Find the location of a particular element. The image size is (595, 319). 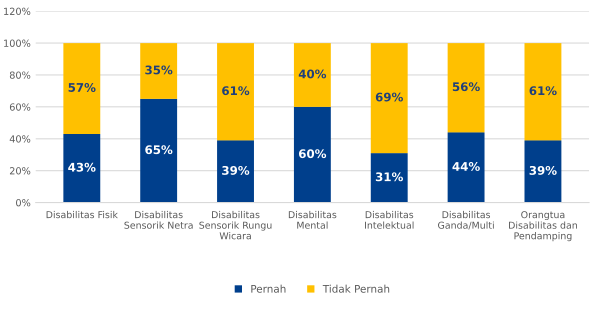

data-label: 44% is located at coordinates (466, 166).